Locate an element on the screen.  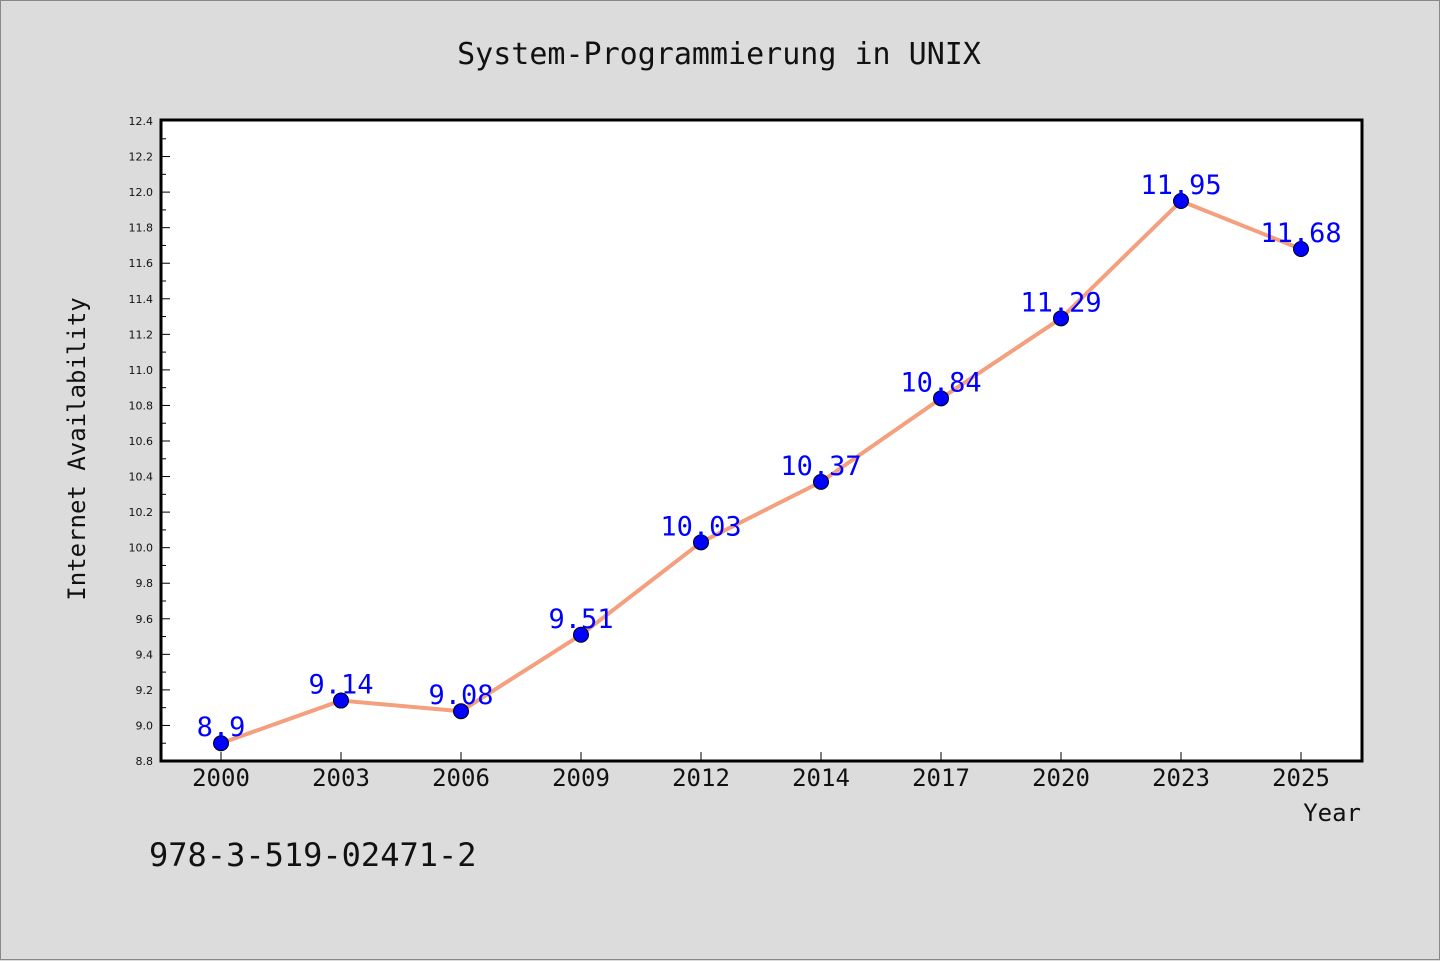
y-tick-label: 12.0 is located at coordinates (141, 192).